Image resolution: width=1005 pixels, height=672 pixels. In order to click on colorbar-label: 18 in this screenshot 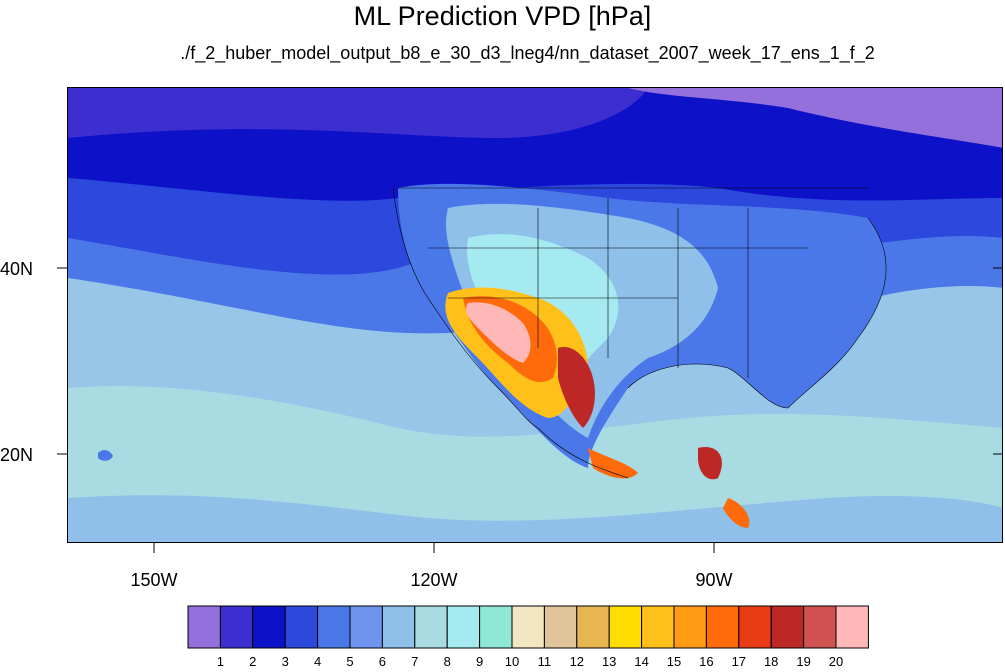, I will do `click(771, 661)`.